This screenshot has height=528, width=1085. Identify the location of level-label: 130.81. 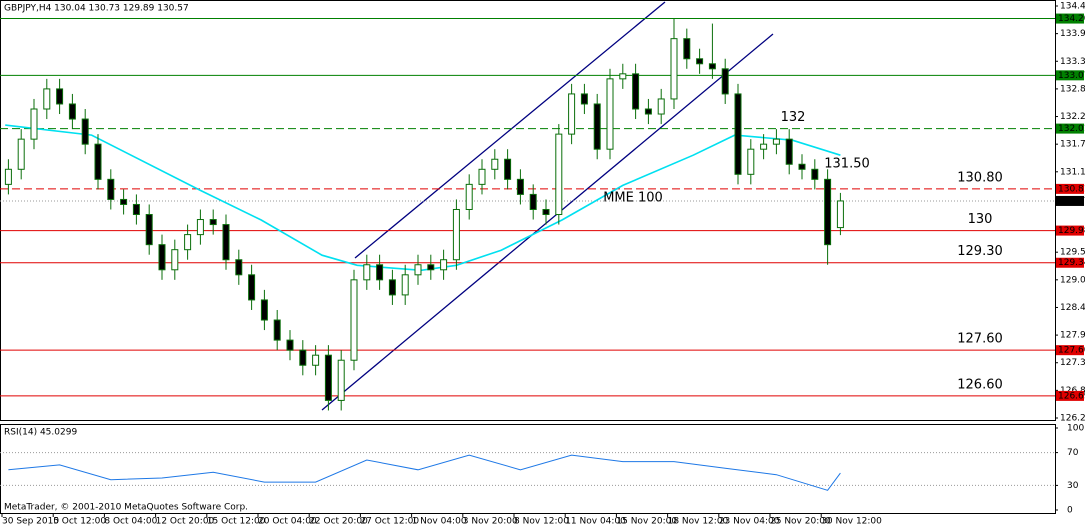
(1071, 189).